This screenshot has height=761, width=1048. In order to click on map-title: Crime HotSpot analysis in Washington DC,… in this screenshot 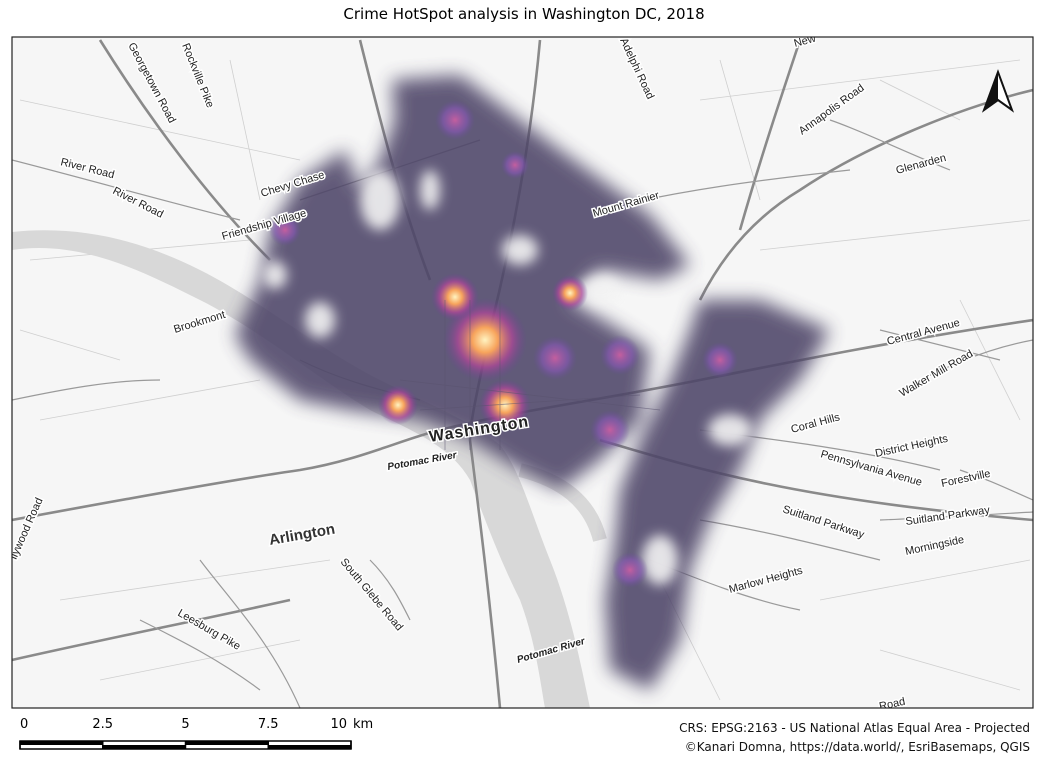, I will do `click(523, 14)`.